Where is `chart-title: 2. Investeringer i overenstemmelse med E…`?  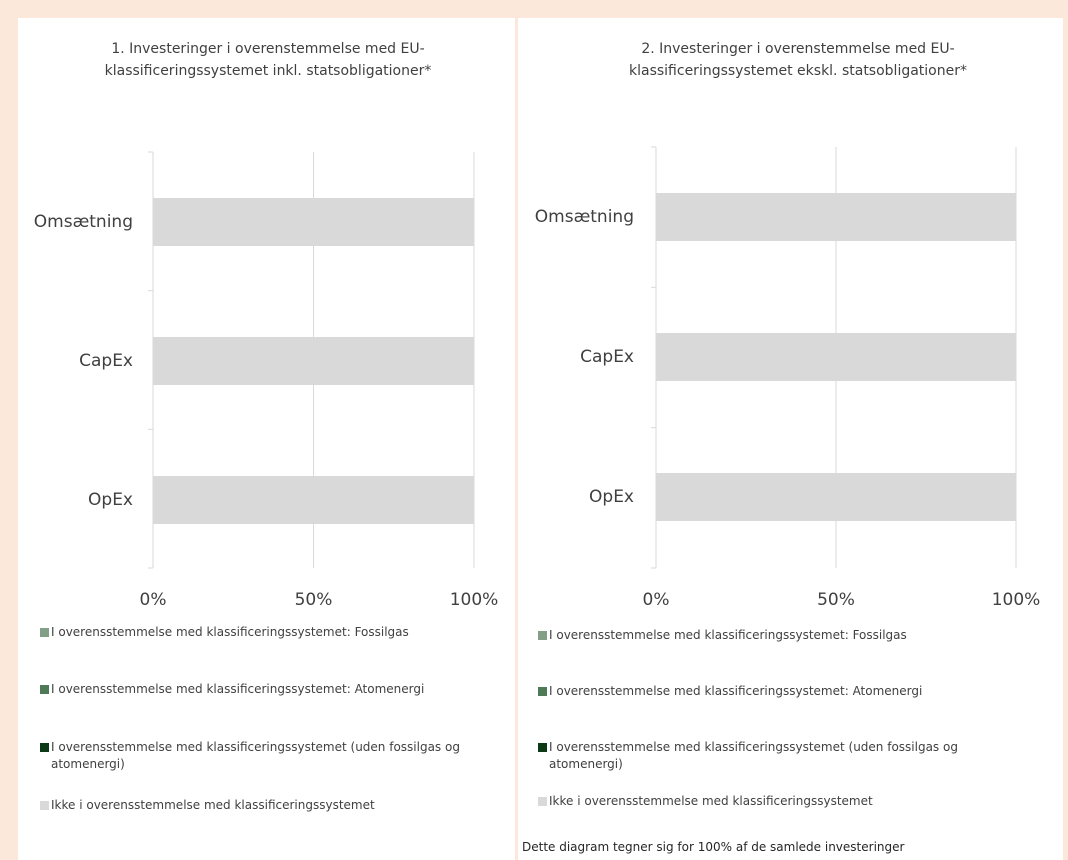 chart-title: 2. Investeringer i overenstemmelse med E… is located at coordinates (798, 60).